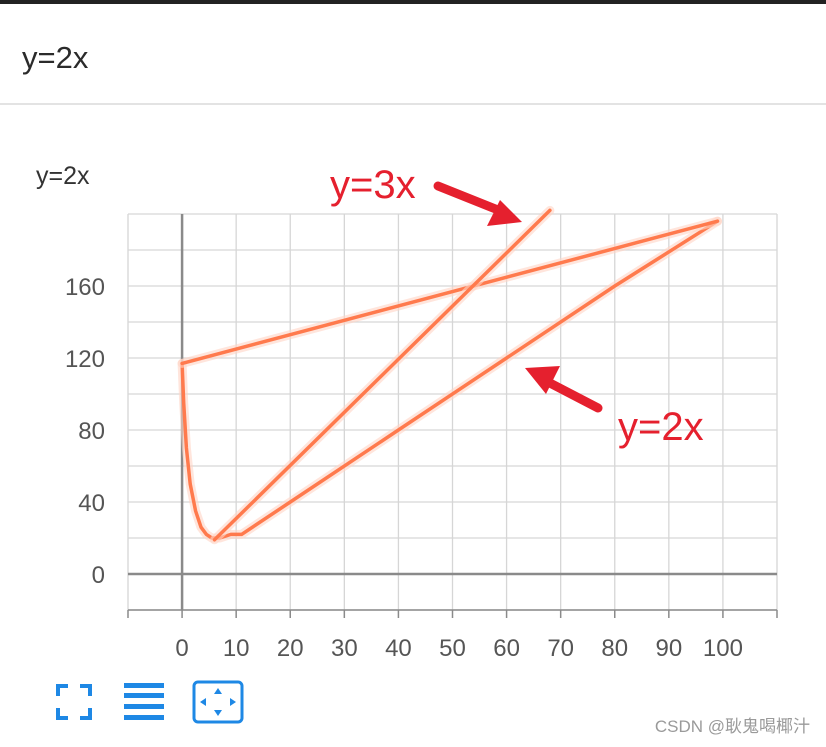 This screenshot has width=826, height=747. I want to click on x-tick-label: 20, so click(290, 648).